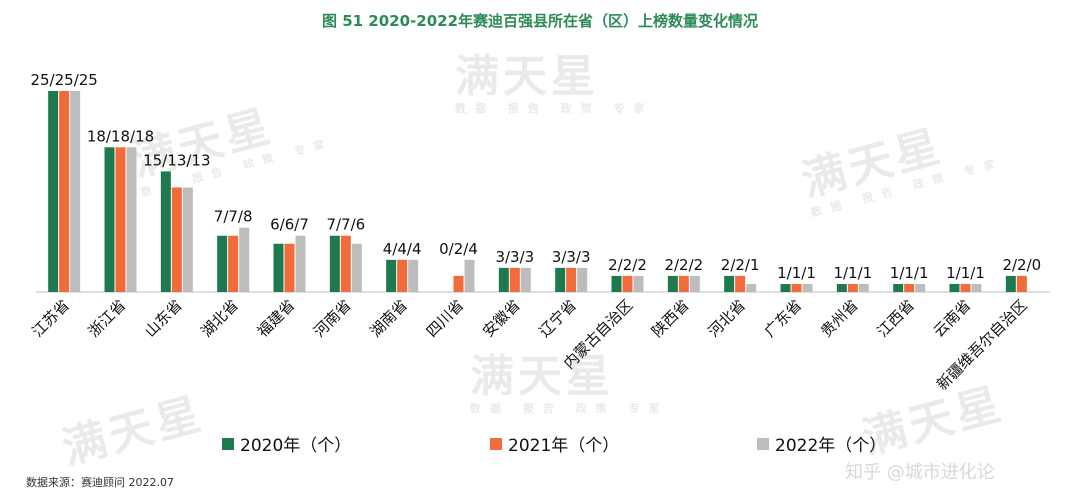  What do you see at coordinates (557, 318) in the screenshot?
I see `category-label: 辽宁省` at bounding box center [557, 318].